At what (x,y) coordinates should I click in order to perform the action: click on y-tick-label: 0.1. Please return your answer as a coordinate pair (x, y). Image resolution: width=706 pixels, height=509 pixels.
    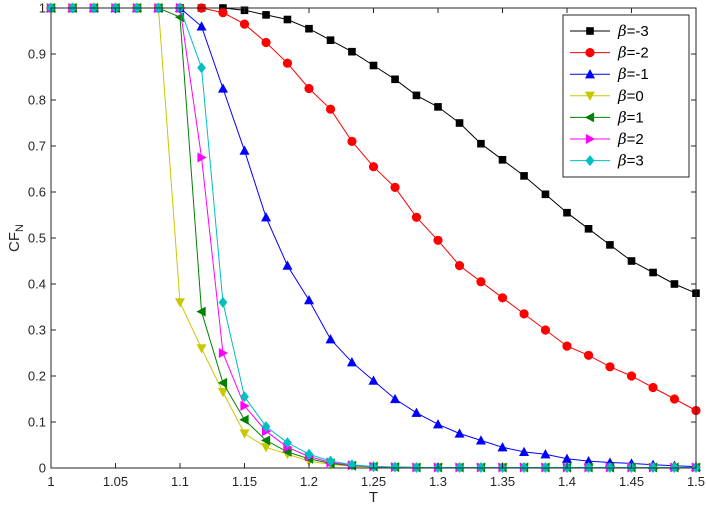
    Looking at the image, I should click on (37, 422).